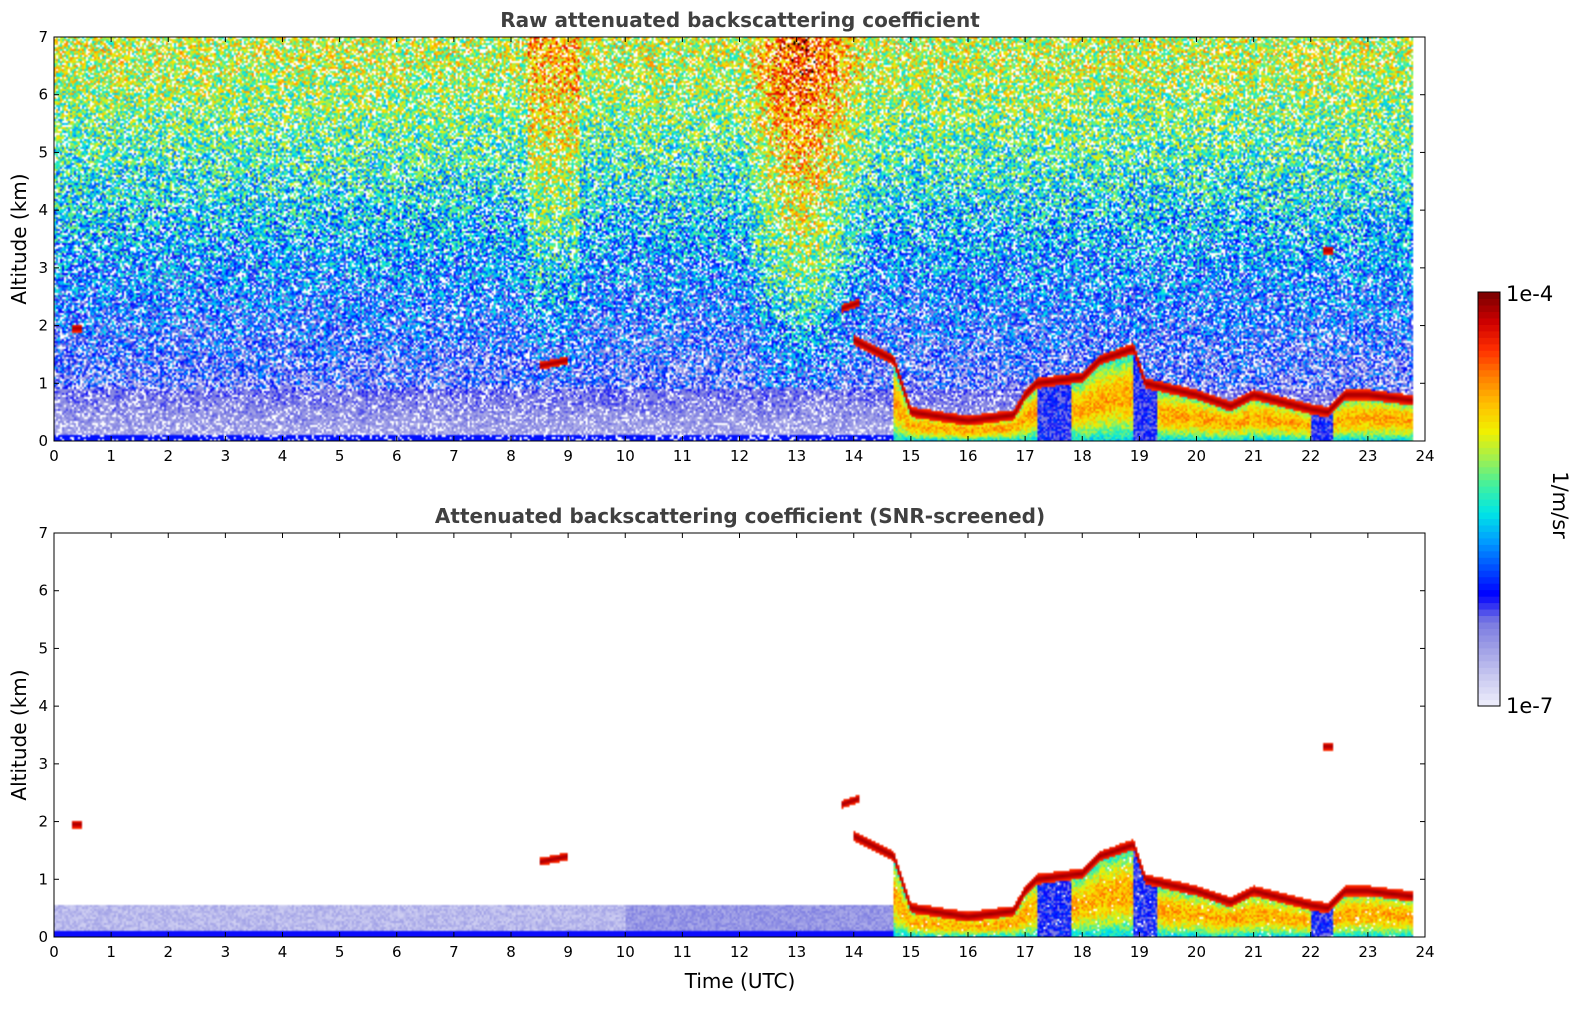  What do you see at coordinates (19, 734) in the screenshot?
I see `panel-screened-y-axis-label: Altitude (km)` at bounding box center [19, 734].